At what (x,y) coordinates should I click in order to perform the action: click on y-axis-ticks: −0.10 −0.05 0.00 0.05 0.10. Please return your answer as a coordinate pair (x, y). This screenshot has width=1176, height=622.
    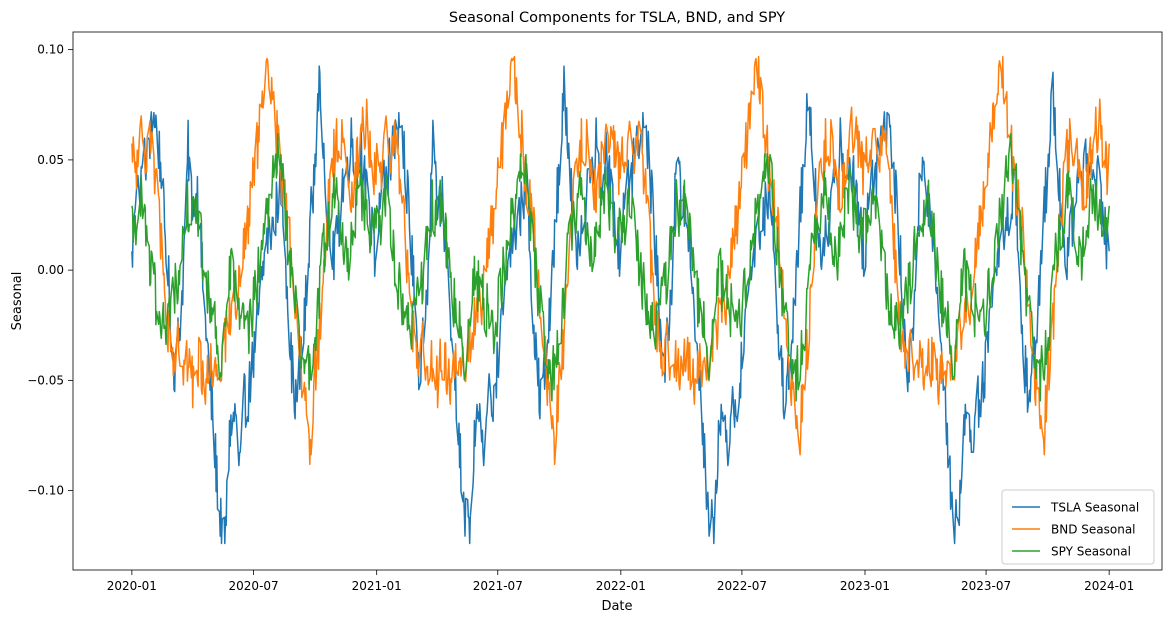
    Looking at the image, I should click on (50, 270).